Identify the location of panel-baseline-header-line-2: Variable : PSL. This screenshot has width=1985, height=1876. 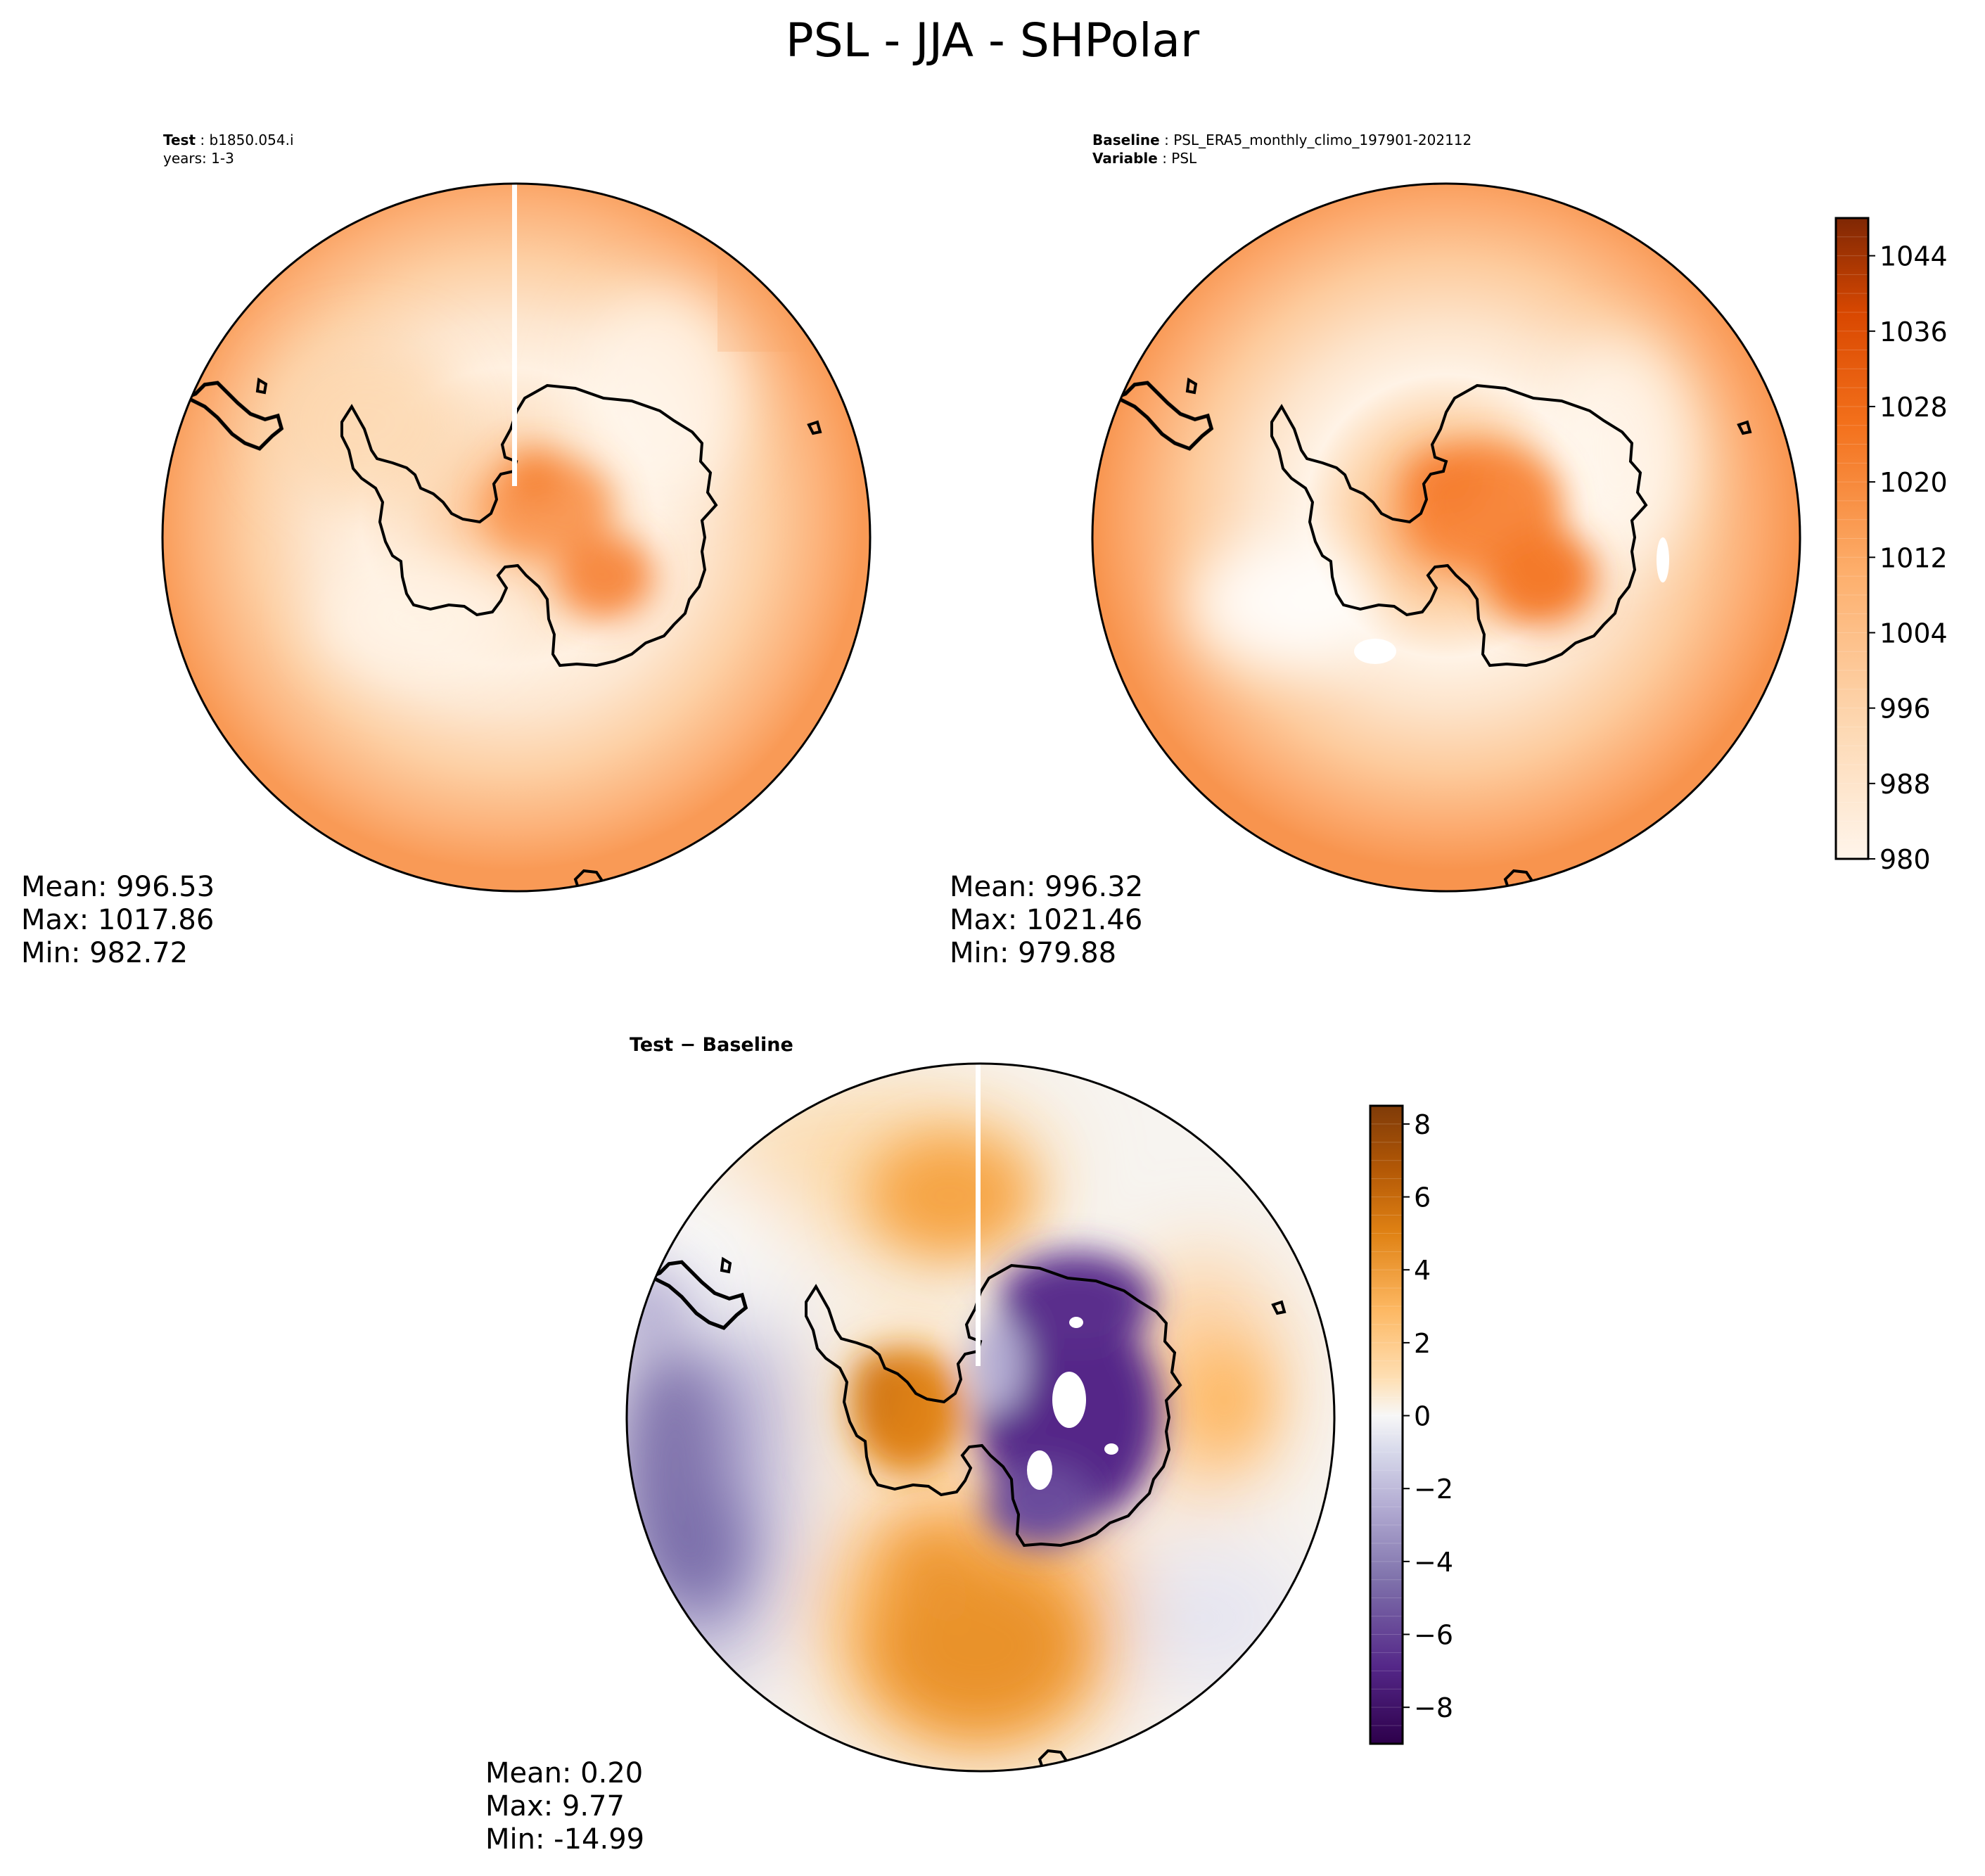
(1144, 158).